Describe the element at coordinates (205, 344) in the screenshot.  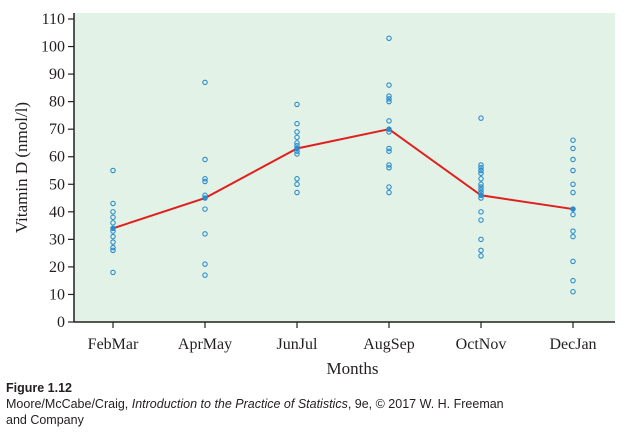
I see `x-tick-label: AprMay` at that location.